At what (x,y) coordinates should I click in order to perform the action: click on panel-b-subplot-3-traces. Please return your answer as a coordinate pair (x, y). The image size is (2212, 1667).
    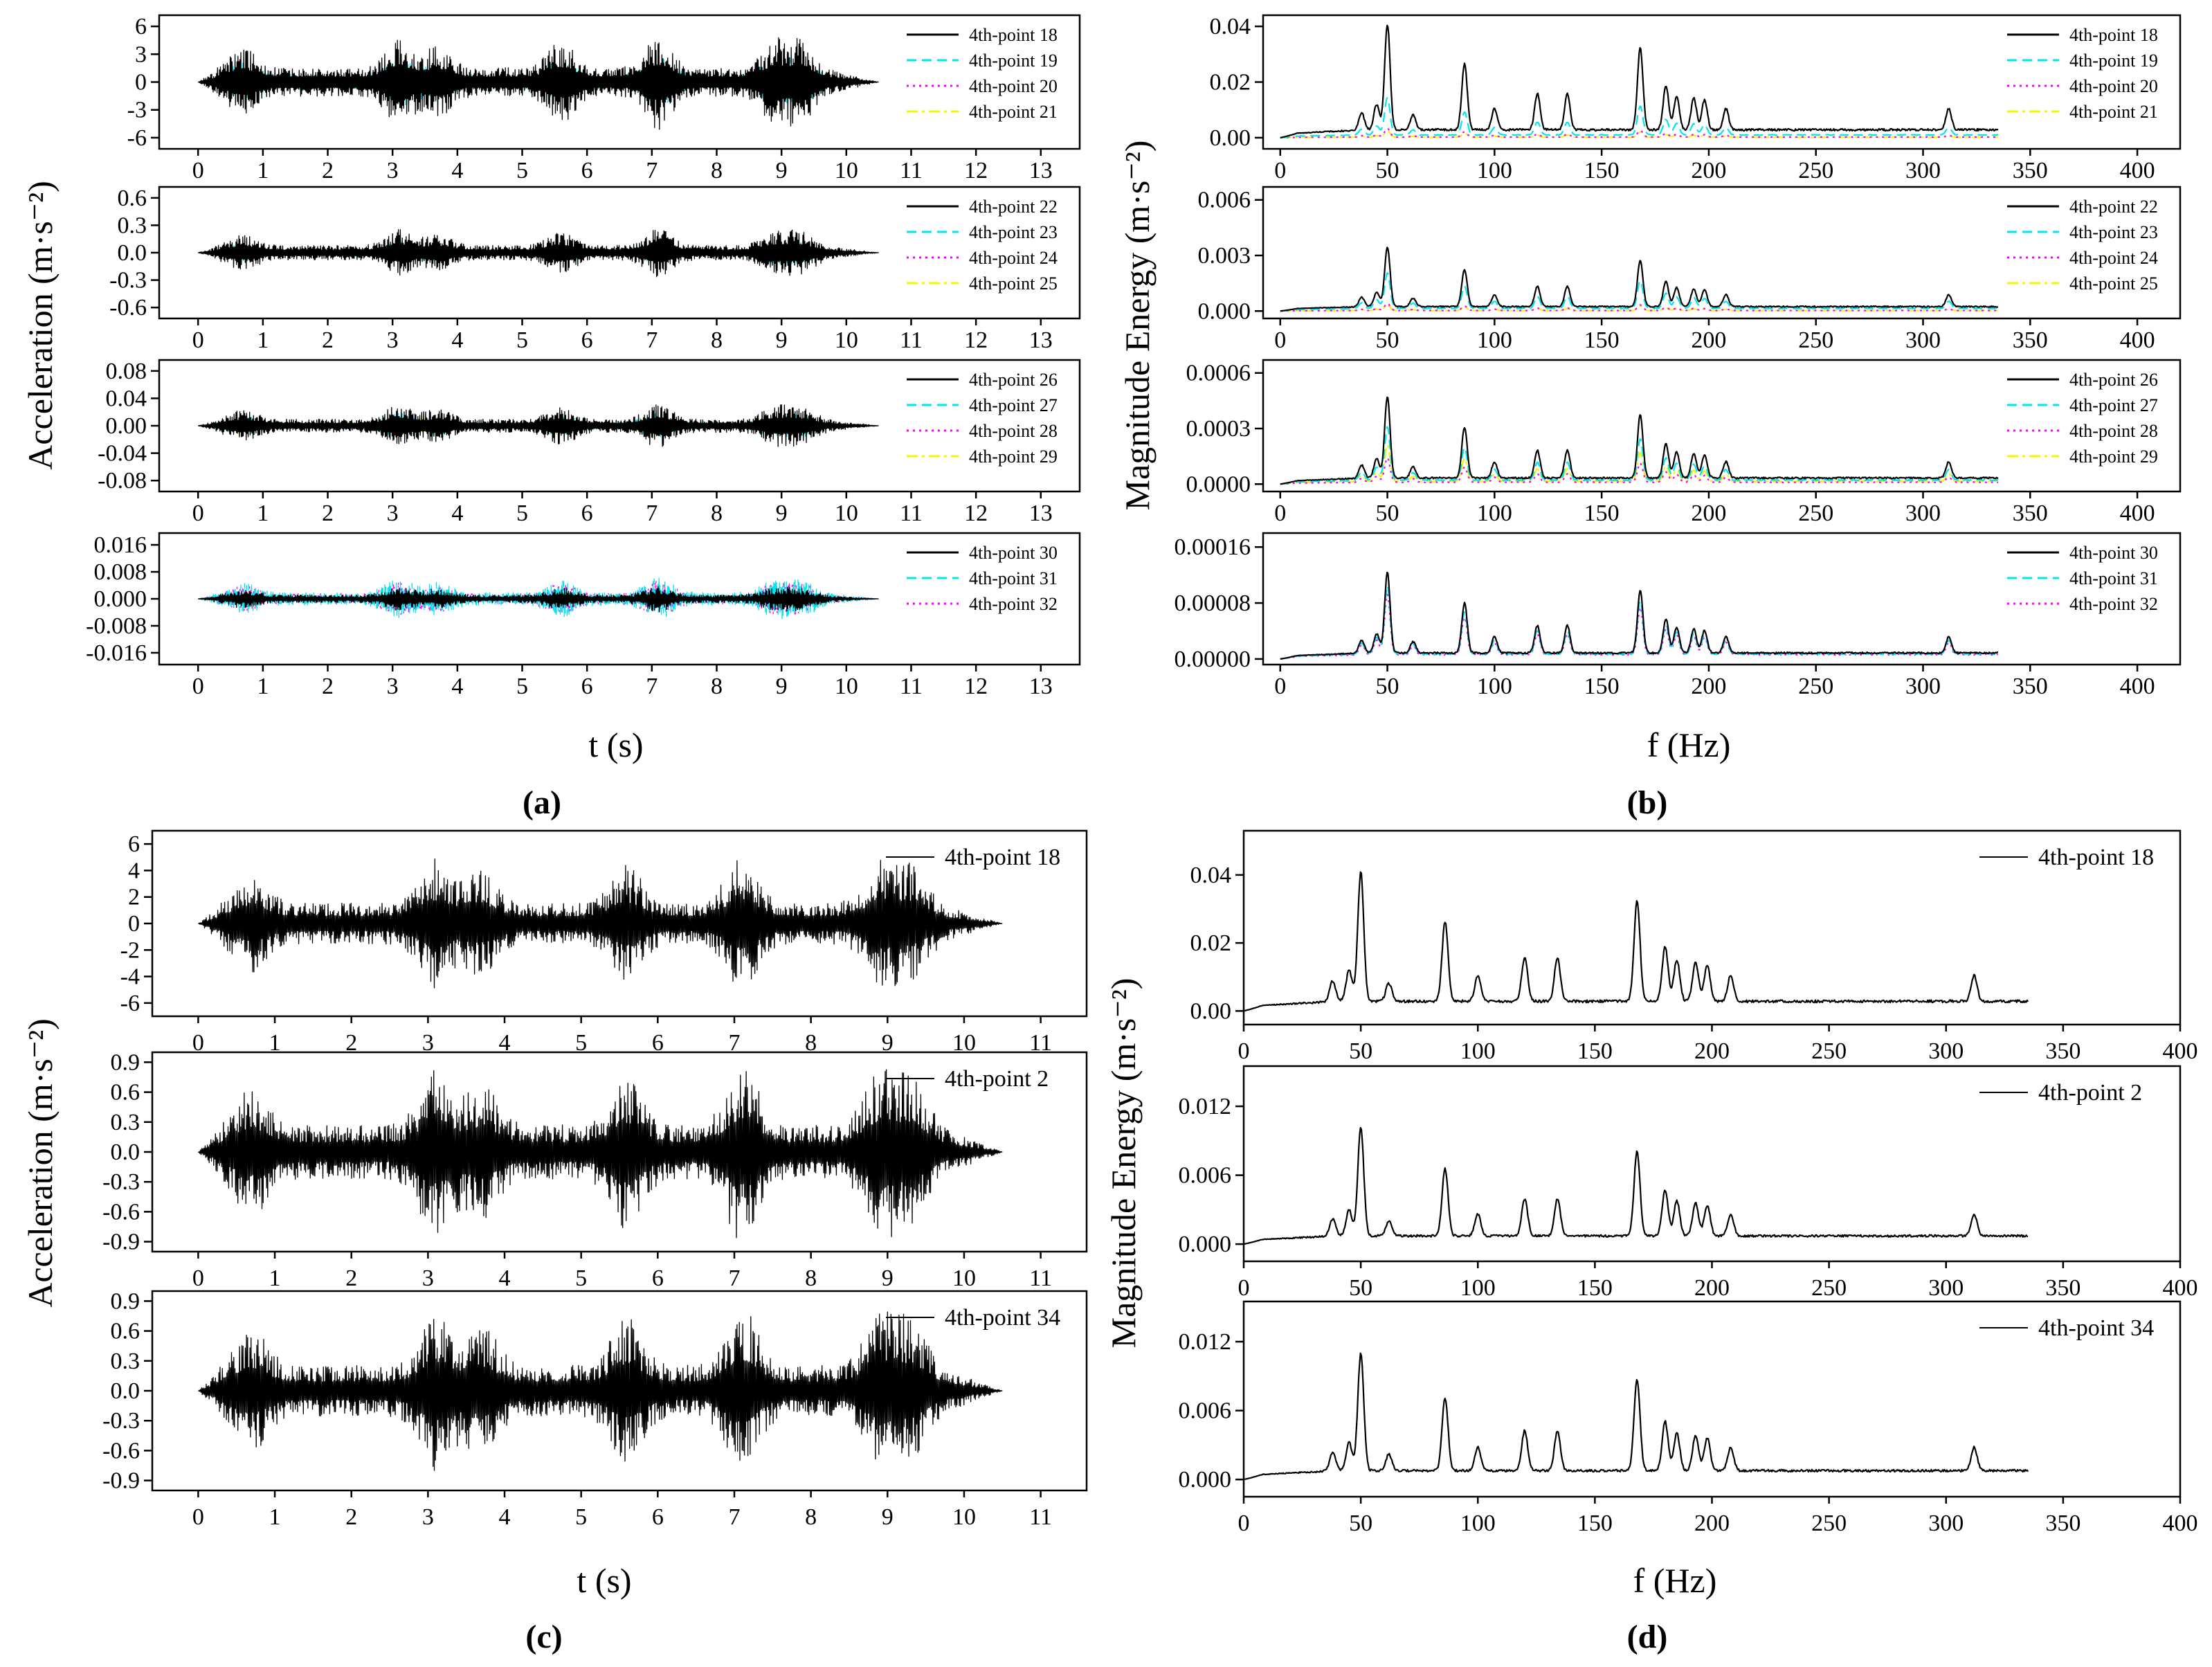
    Looking at the image, I should click on (1639, 441).